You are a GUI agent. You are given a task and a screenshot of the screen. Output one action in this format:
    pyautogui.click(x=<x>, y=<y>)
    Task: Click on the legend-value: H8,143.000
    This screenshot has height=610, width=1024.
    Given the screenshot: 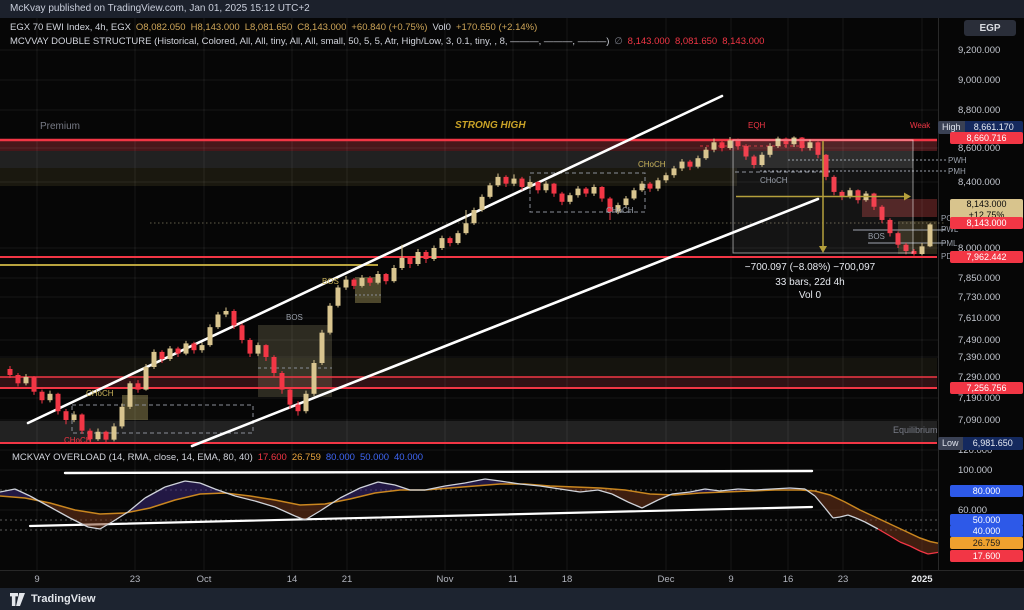 What is the action you would take?
    pyautogui.click(x=215, y=27)
    